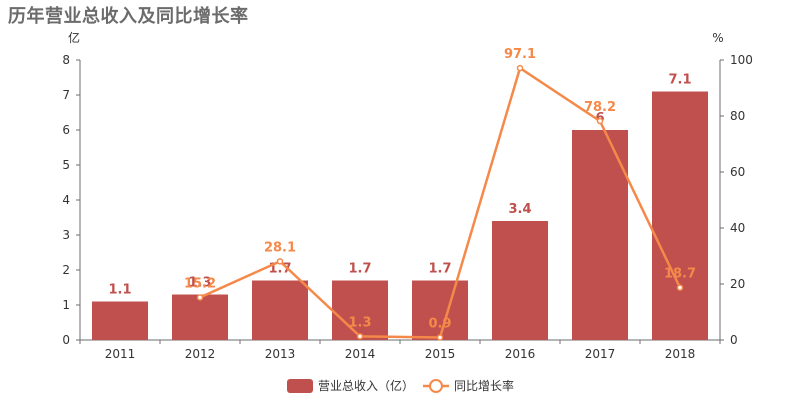 This screenshot has width=800, height=404. Describe the element at coordinates (680, 274) in the screenshot. I see `line-value-label: 18.7` at that location.